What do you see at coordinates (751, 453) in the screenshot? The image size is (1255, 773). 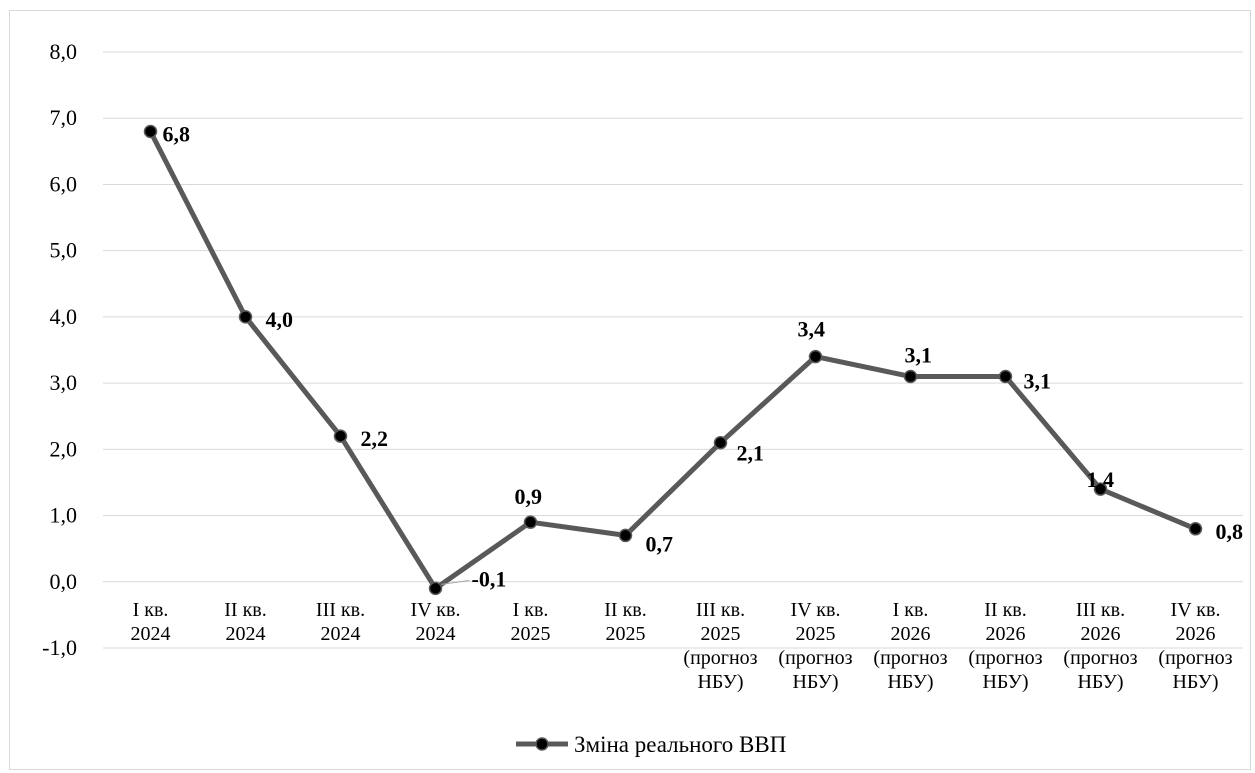 I see `data-label: 2,1` at bounding box center [751, 453].